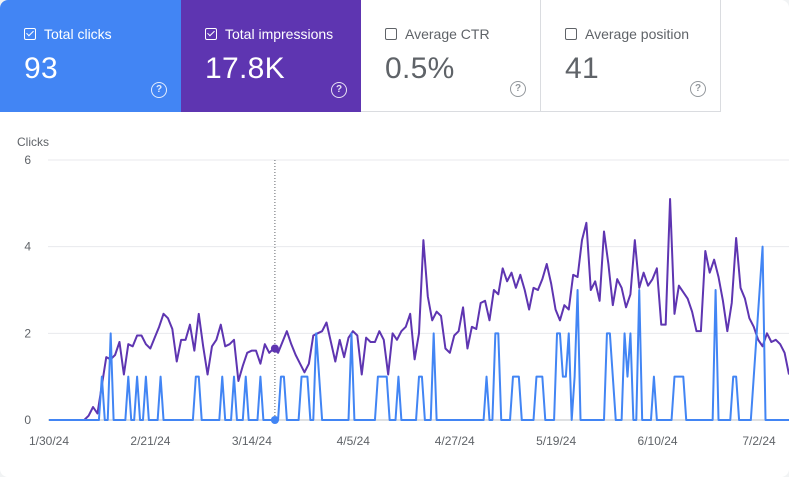  I want to click on metric-label: Total impressions, so click(279, 34).